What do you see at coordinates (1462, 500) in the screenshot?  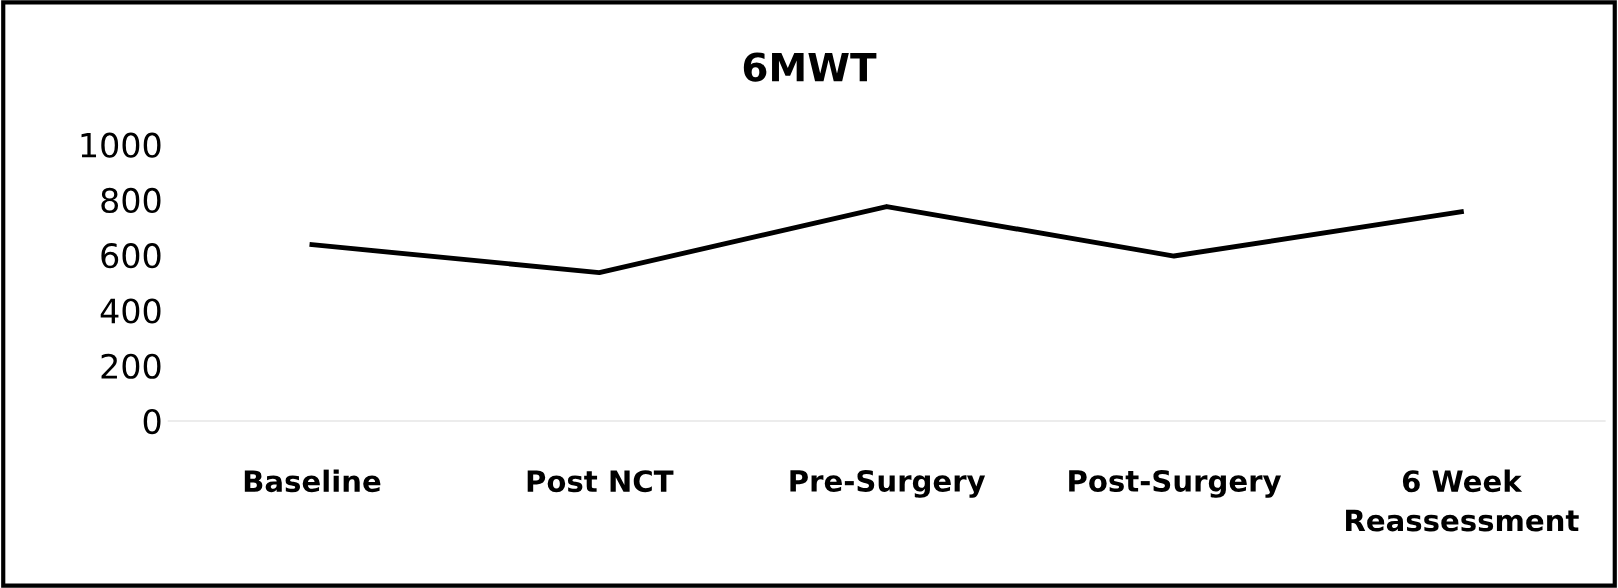 I see `x-tick-label: 6 Week Reassessment` at bounding box center [1462, 500].